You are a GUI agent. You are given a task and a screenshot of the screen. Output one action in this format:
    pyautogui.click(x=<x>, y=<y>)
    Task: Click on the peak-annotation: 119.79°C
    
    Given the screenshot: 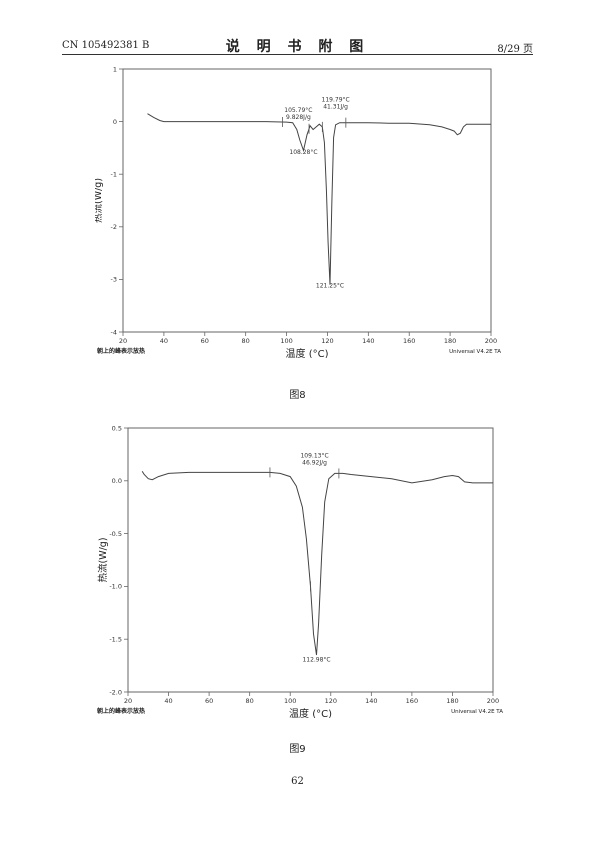 What is the action you would take?
    pyautogui.click(x=336, y=100)
    